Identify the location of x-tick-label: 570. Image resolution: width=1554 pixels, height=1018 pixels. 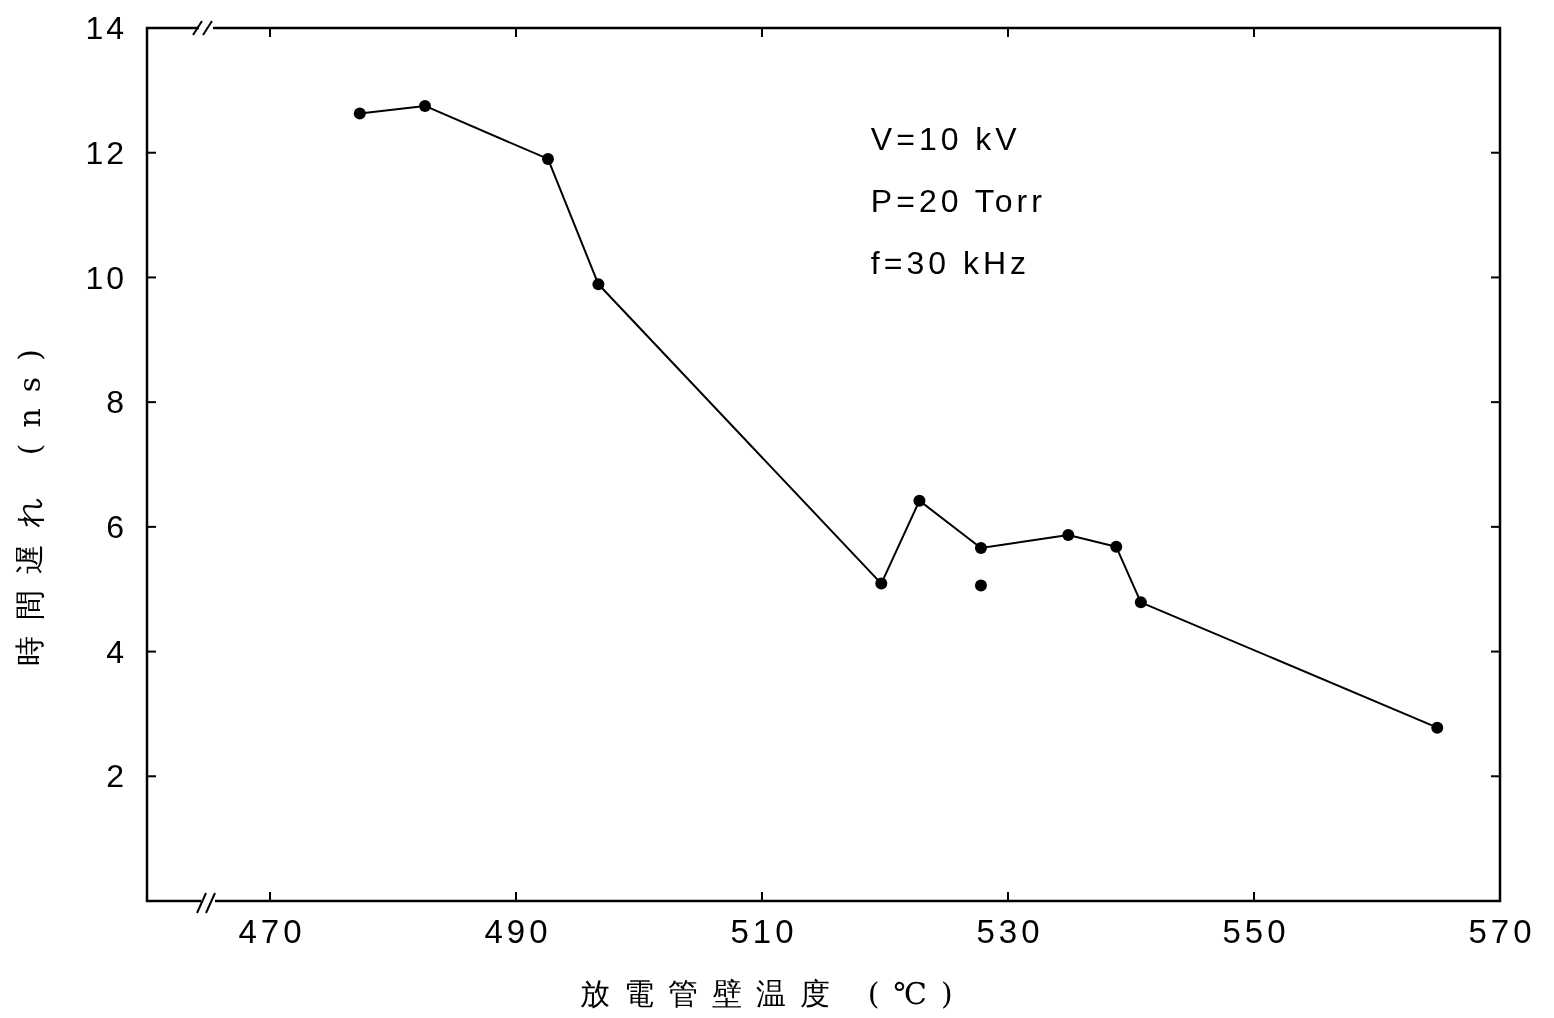
(1502, 931).